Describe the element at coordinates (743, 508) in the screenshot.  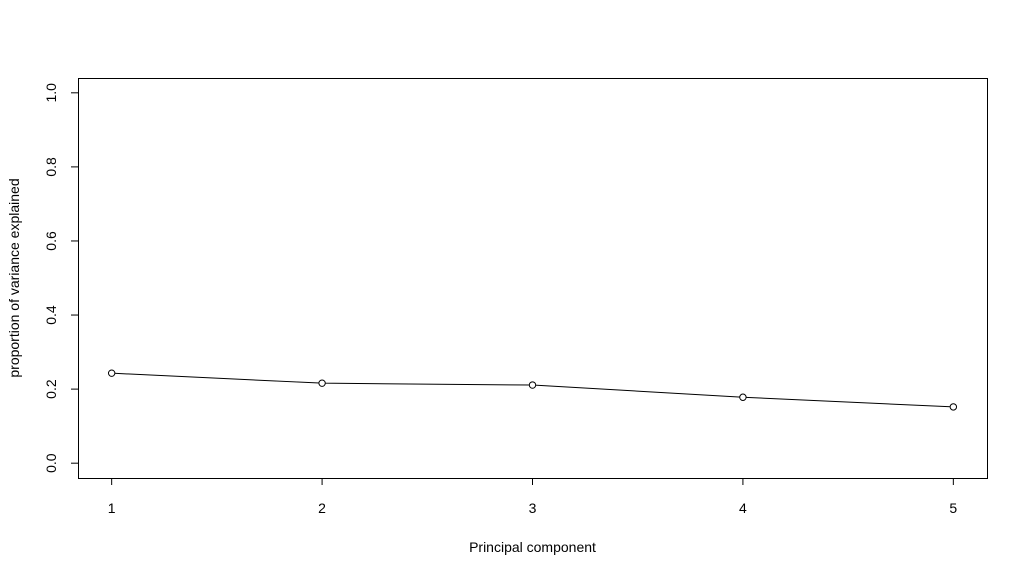
I see `x-tick-label: 4` at that location.